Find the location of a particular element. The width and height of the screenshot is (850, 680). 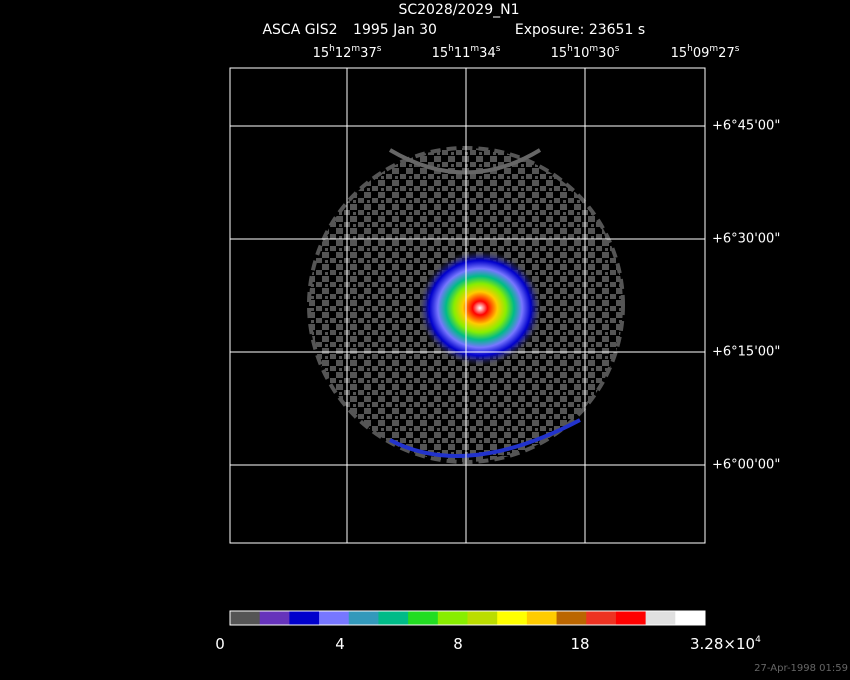

label-part: 0 is located at coordinates (220, 644).